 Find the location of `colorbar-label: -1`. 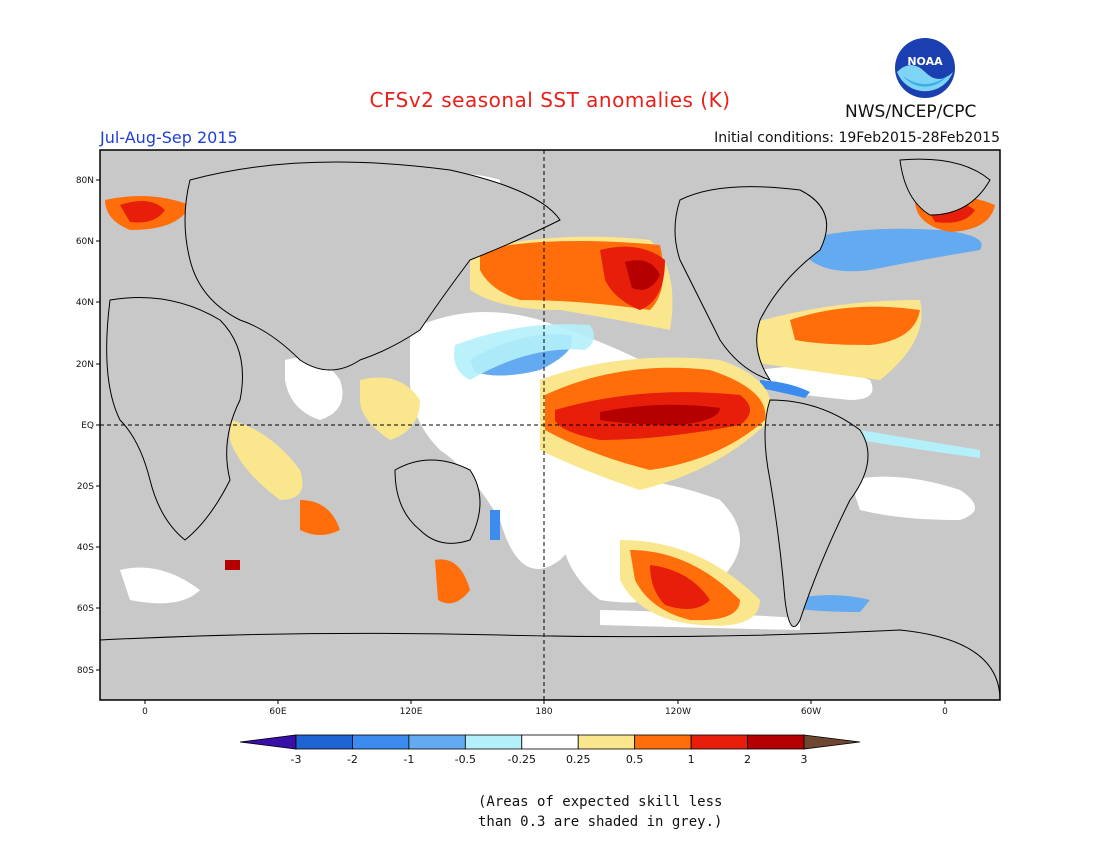

colorbar-label: -1 is located at coordinates (408, 759).